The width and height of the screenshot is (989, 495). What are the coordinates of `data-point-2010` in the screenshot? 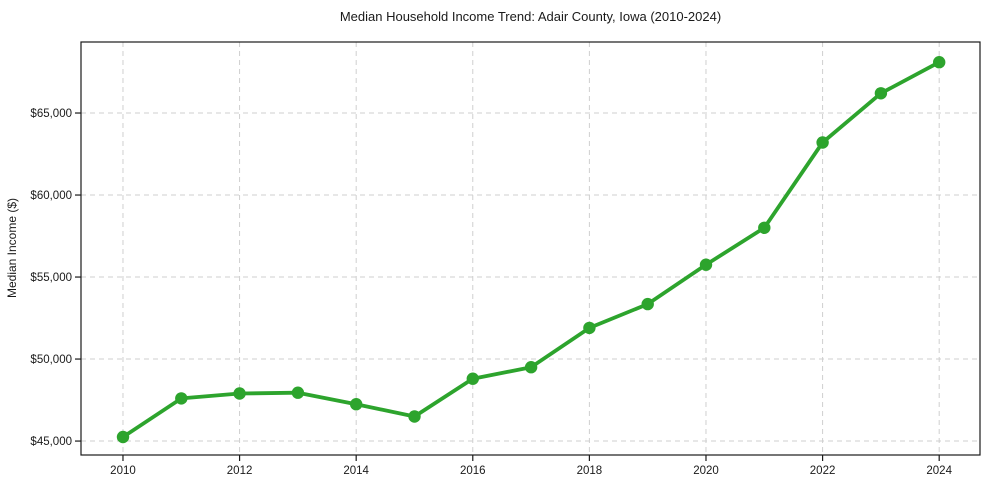 It's located at (123, 437).